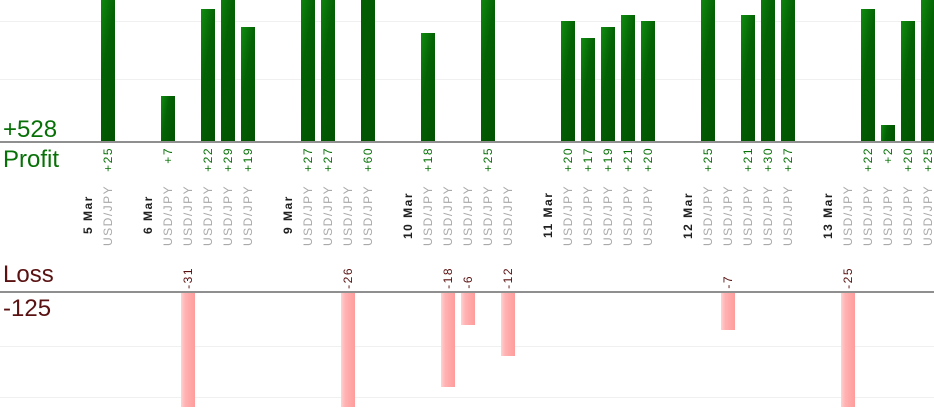 The width and height of the screenshot is (934, 420). I want to click on loss-gridline, so click(467, 346).